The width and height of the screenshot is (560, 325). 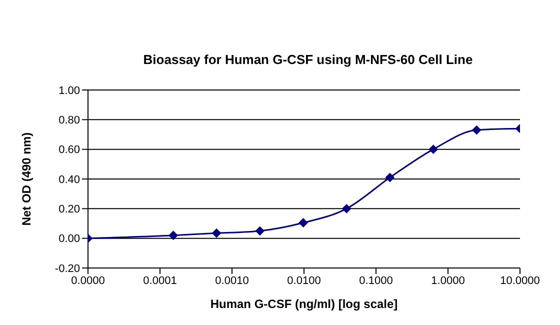 I want to click on x-tick-label: 0.0100, so click(x=304, y=280).